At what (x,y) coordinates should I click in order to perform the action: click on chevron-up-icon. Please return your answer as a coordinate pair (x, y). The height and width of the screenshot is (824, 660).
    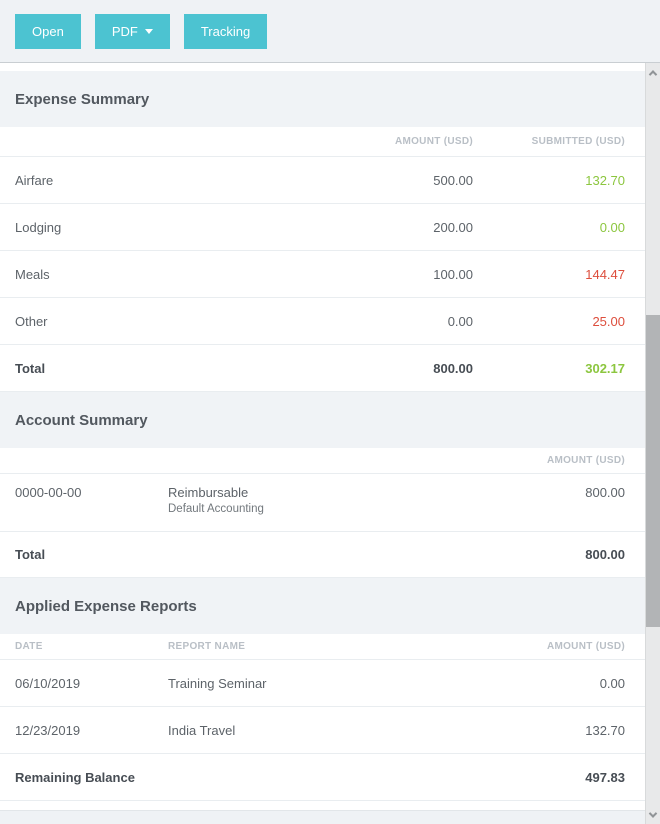
    Looking at the image, I should click on (653, 74).